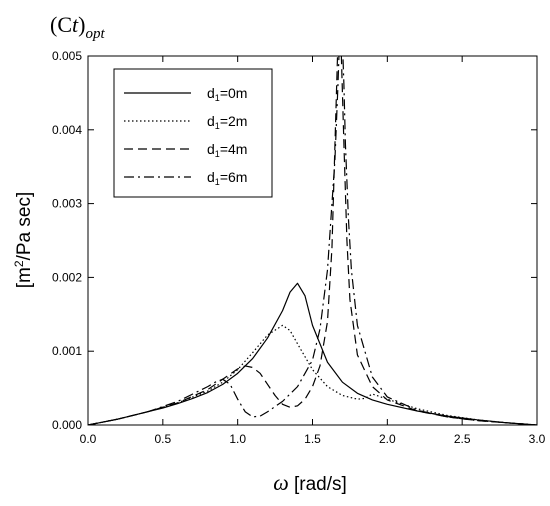 Image resolution: width=550 pixels, height=506 pixels. What do you see at coordinates (67, 56) in the screenshot?
I see `y-tick-label: 0.005` at bounding box center [67, 56].